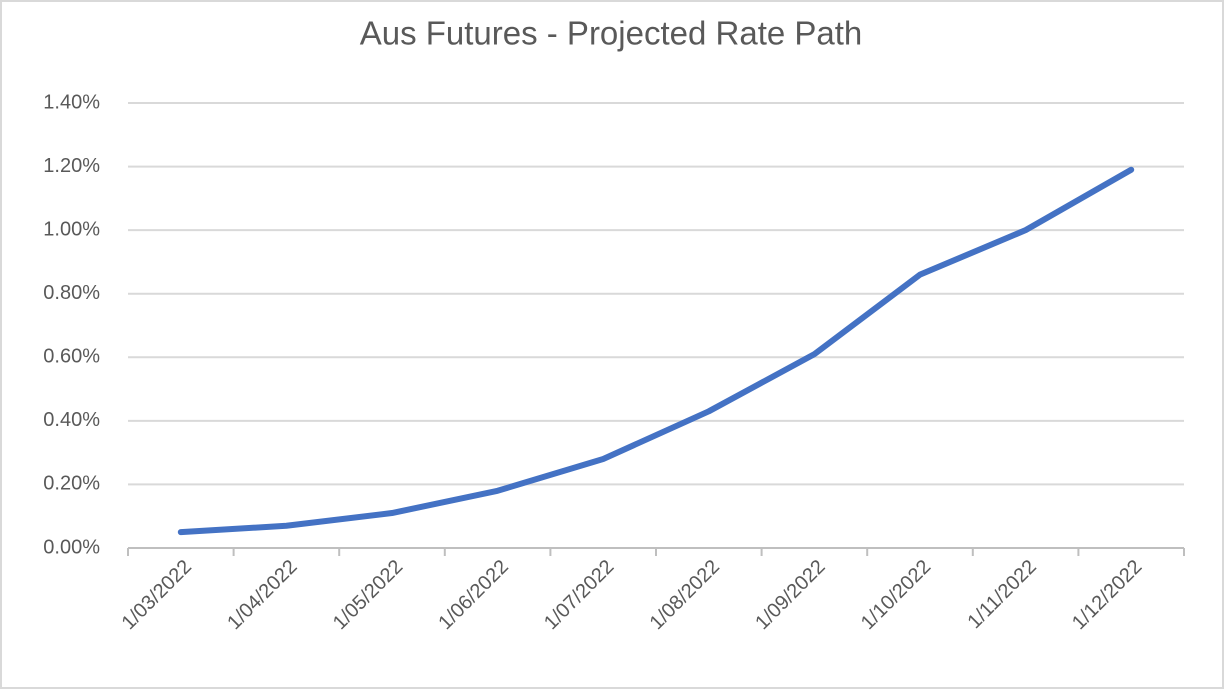  Describe the element at coordinates (71, 102) in the screenshot. I see `y-tick-label: 1.40%` at that location.